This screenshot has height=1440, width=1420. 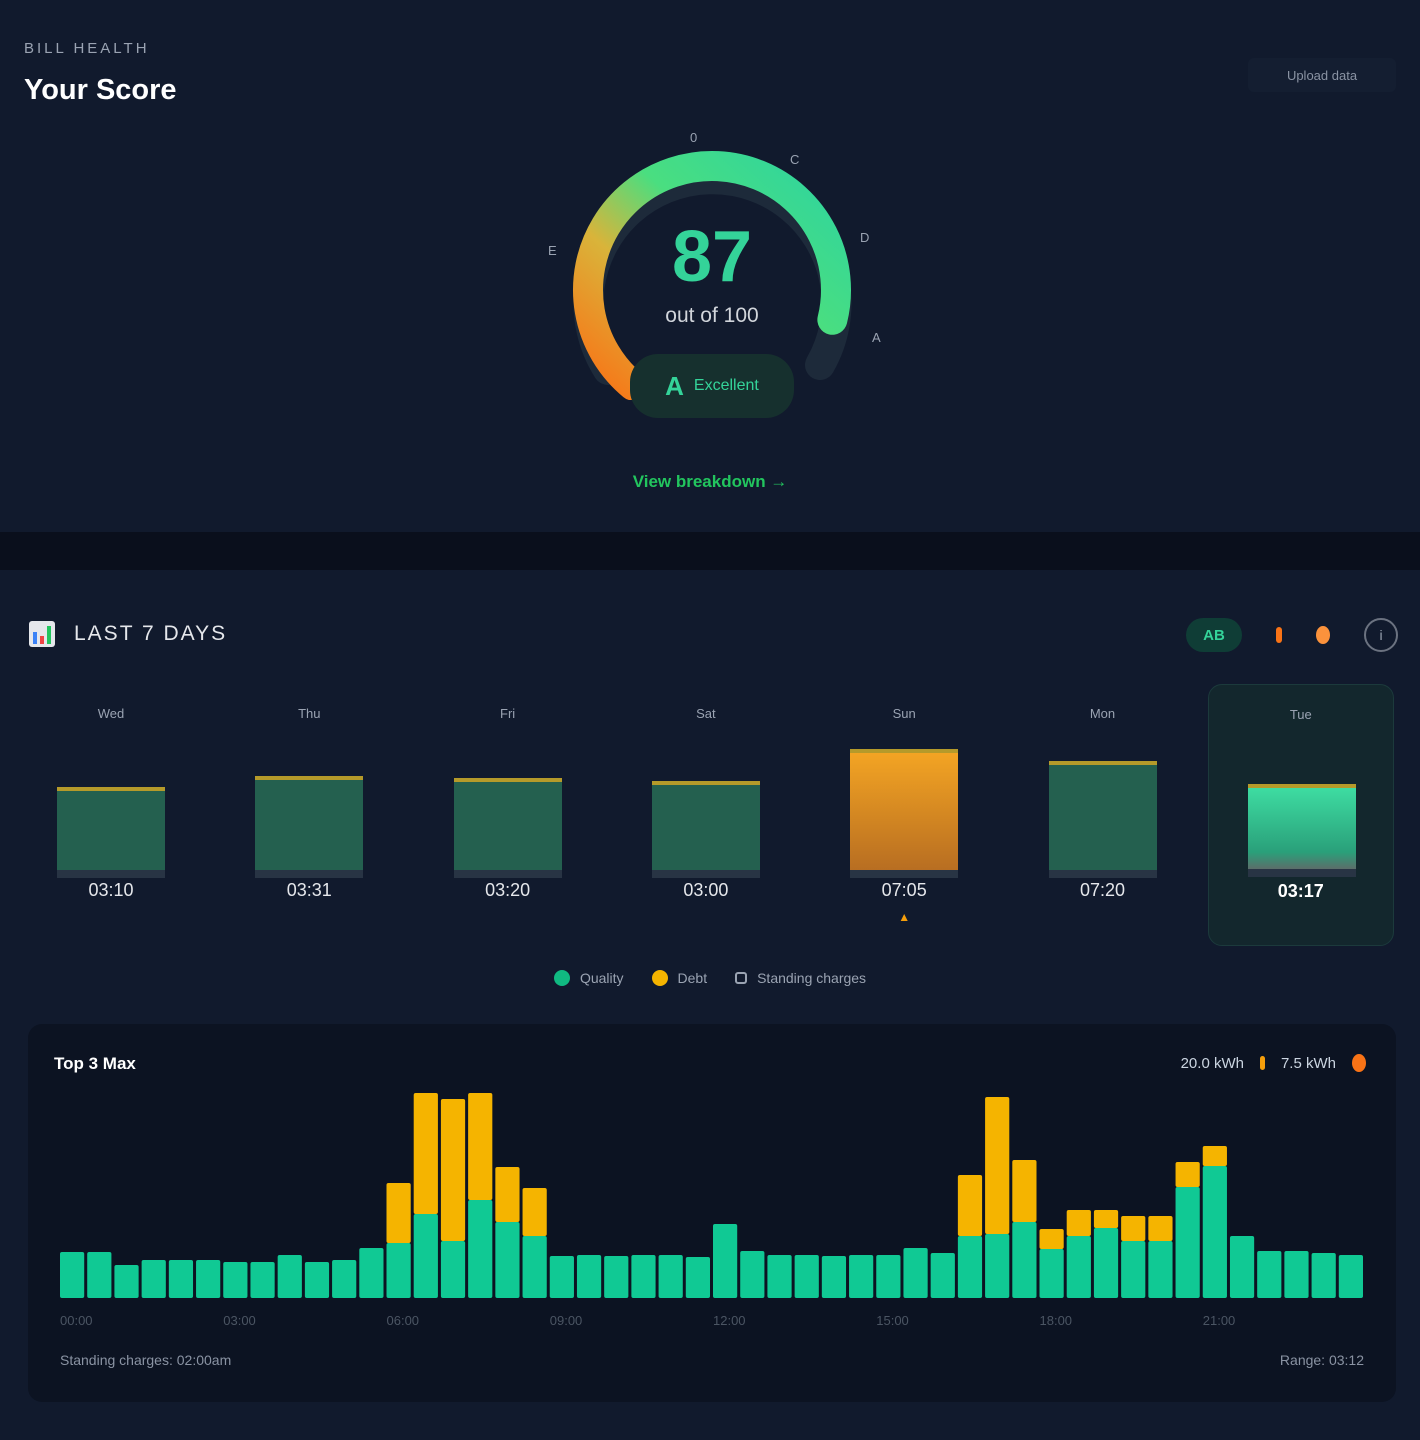 What do you see at coordinates (1359, 1063) in the screenshot?
I see `legend-marker-icon` at bounding box center [1359, 1063].